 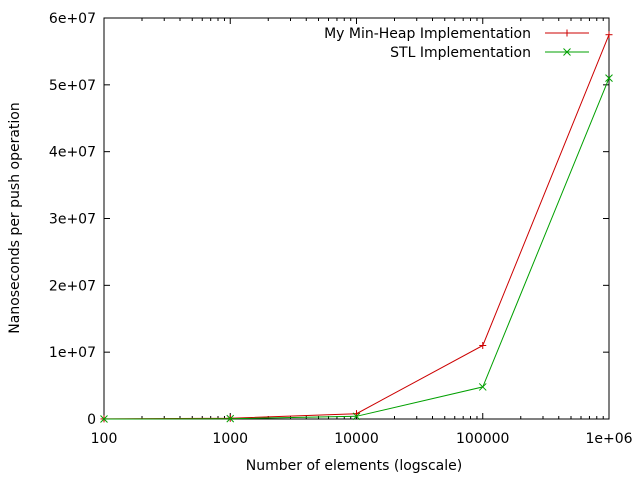 I want to click on legend-entry: My Min-Heap Implementation, so click(x=456, y=34).